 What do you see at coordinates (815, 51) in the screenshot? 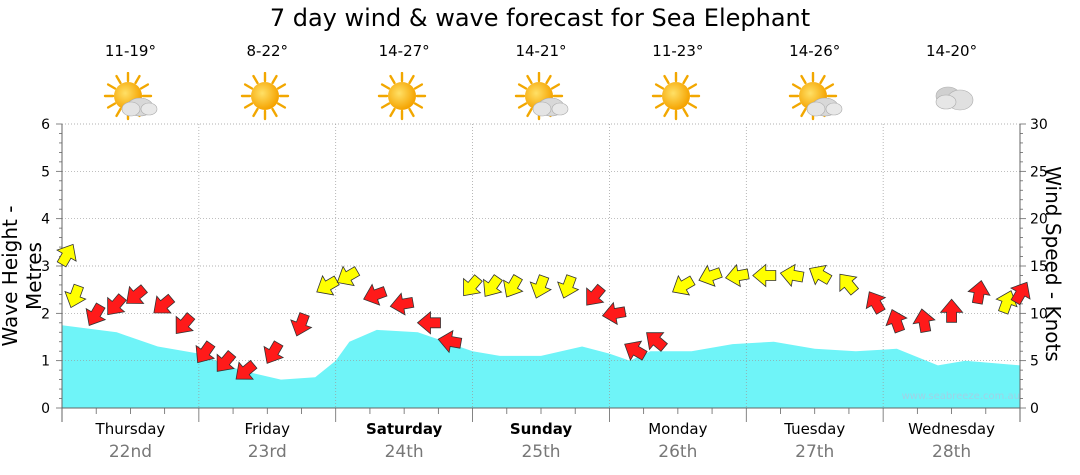
I see `temperature-range: 14-26°` at bounding box center [815, 51].